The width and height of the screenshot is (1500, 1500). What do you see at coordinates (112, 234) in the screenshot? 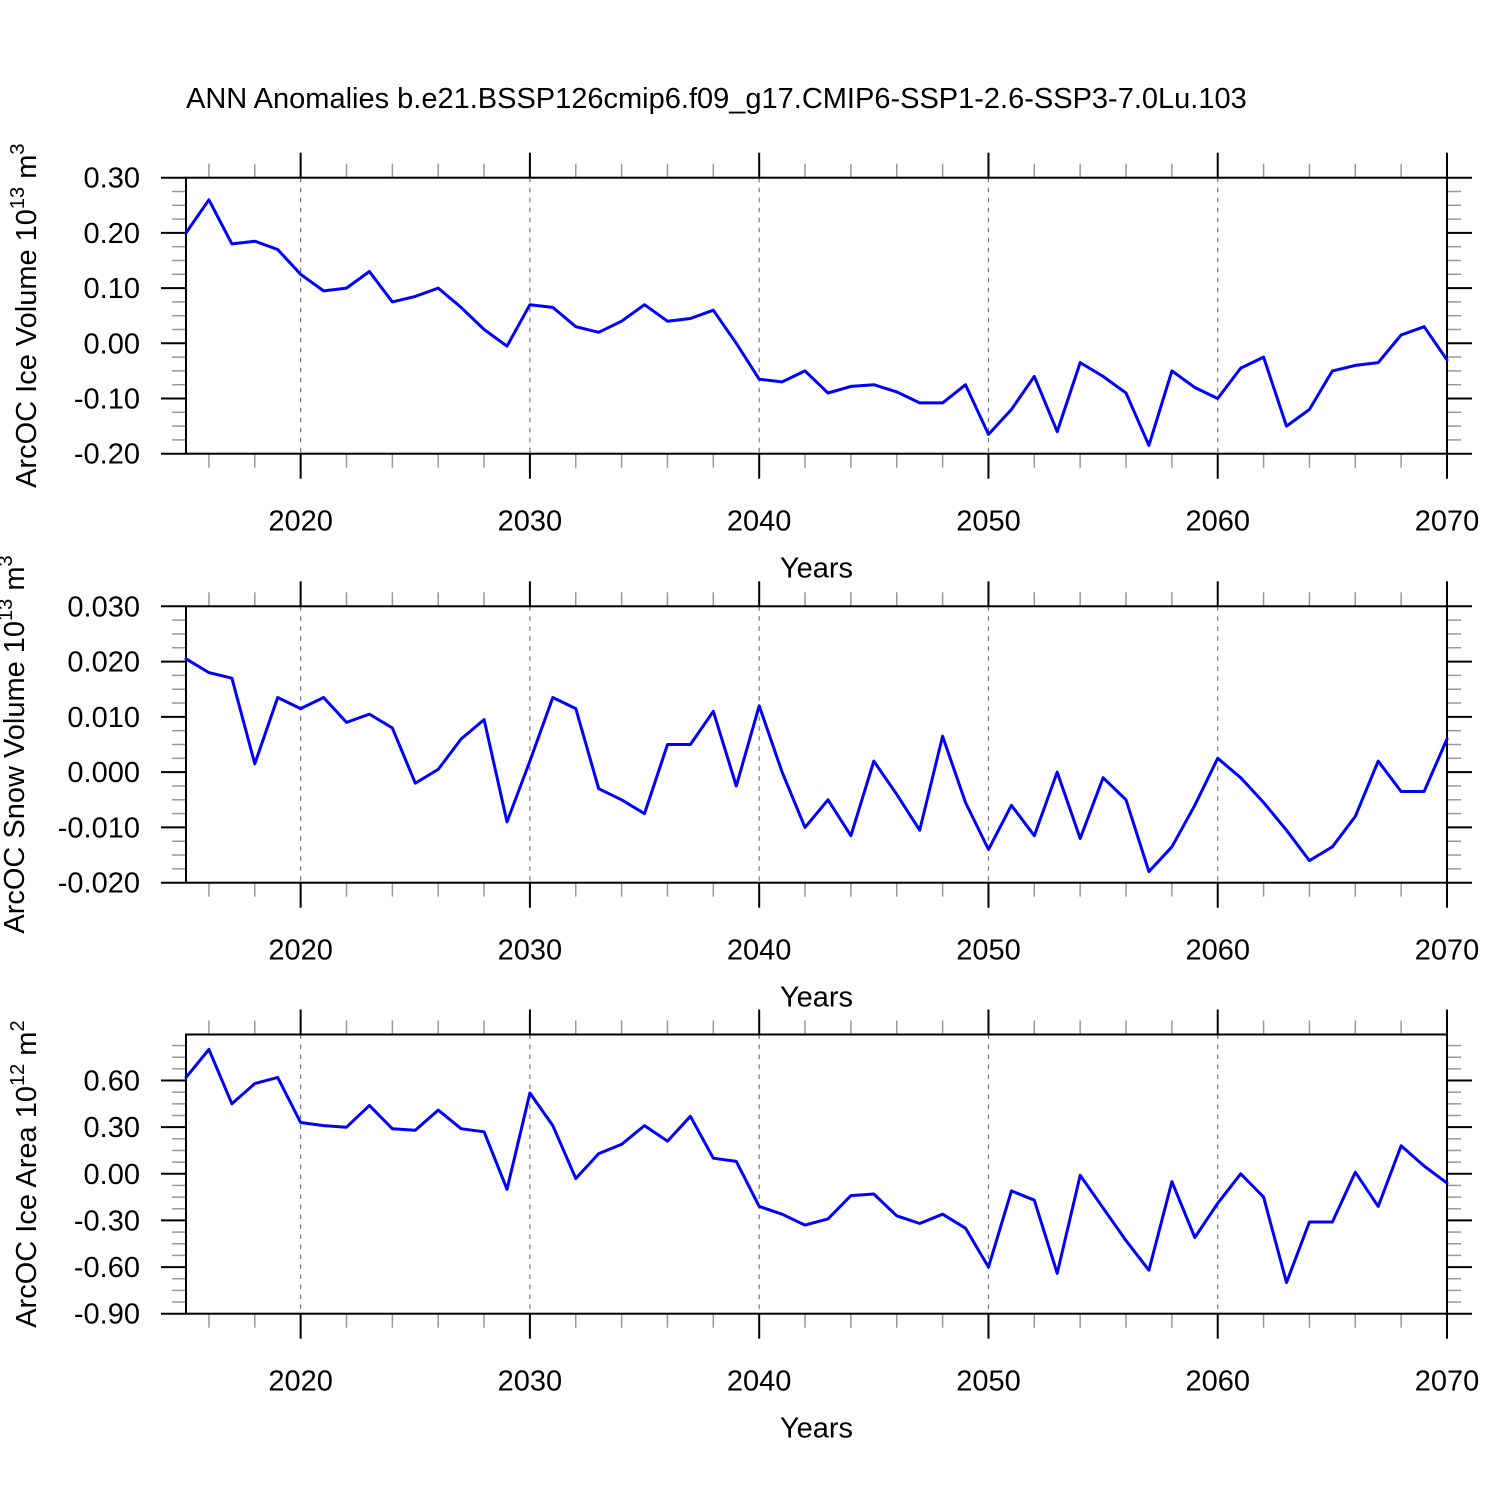
I see `y-tick-label: 0.20` at bounding box center [112, 234].